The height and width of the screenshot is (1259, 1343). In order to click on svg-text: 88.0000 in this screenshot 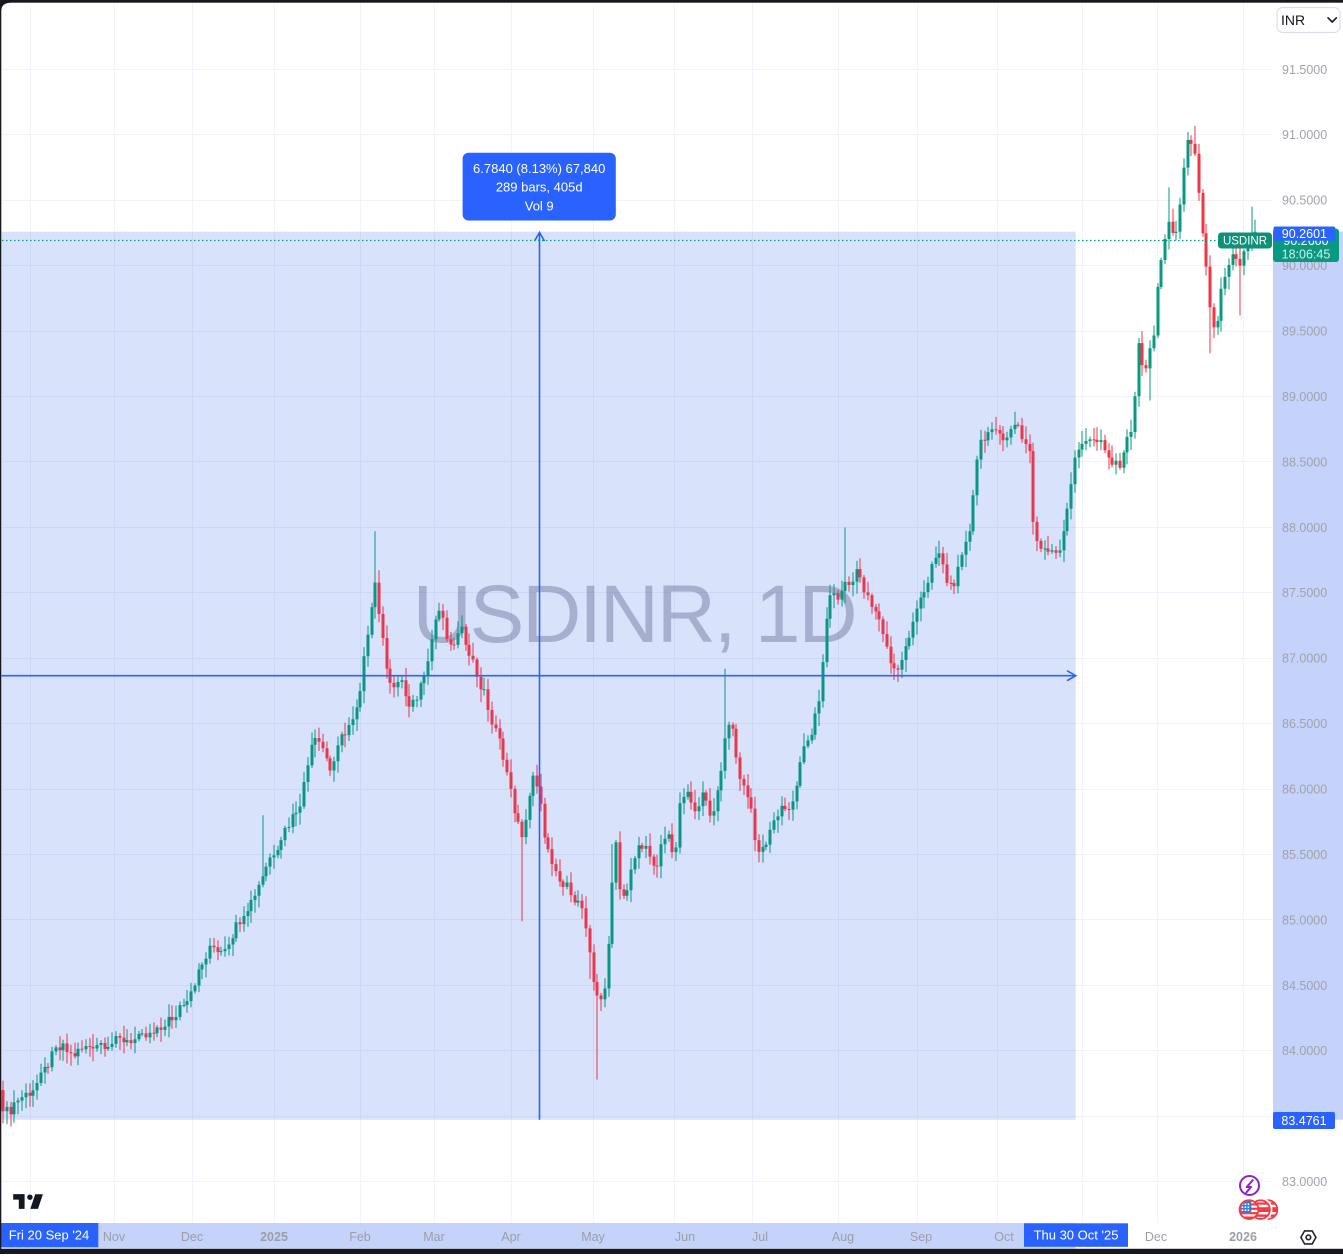, I will do `click(1304, 528)`.